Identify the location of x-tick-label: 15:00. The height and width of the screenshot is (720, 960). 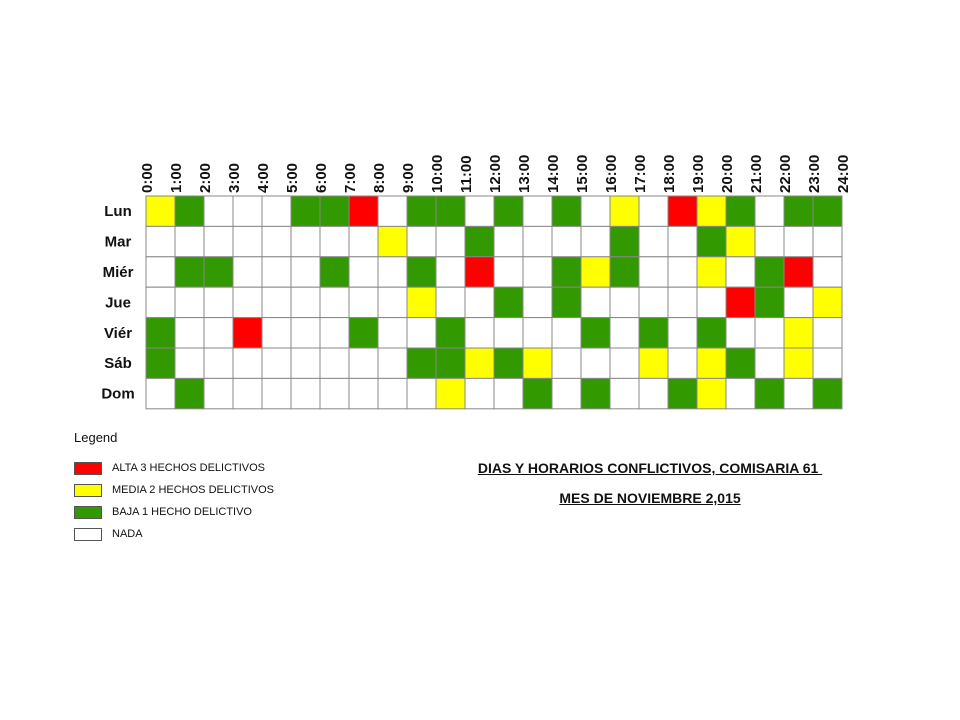
(582, 174).